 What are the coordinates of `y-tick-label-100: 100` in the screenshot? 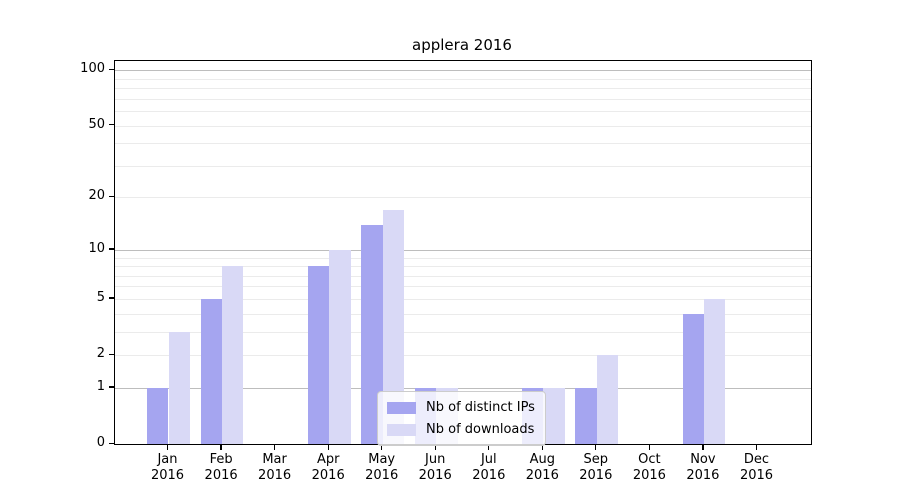 It's located at (92, 69).